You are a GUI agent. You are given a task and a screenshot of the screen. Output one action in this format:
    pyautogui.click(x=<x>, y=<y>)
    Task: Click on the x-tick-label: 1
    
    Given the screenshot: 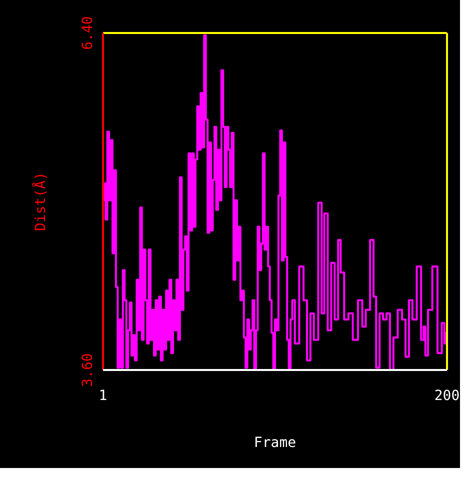 What is the action you would take?
    pyautogui.click(x=103, y=396)
    